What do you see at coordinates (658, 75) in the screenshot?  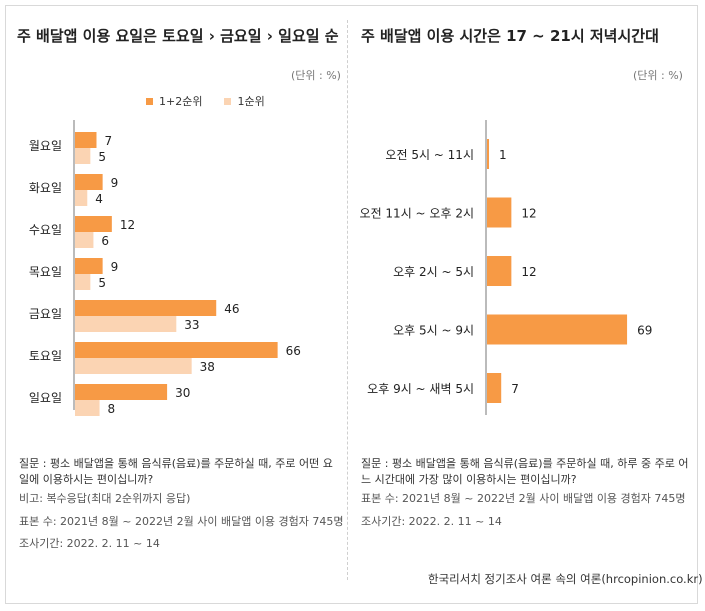 I see `right-unit-label: (단위 : %)` at bounding box center [658, 75].